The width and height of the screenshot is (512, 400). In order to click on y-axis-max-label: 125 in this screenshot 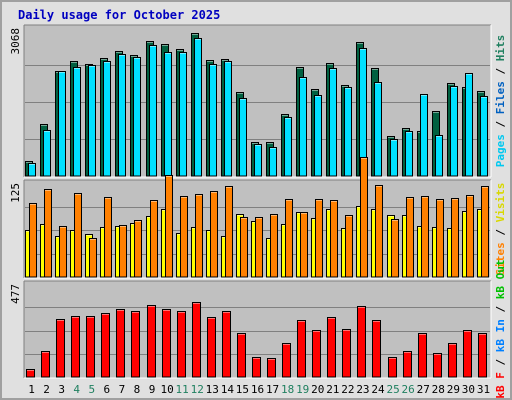, I will do `click(15, 193)`.